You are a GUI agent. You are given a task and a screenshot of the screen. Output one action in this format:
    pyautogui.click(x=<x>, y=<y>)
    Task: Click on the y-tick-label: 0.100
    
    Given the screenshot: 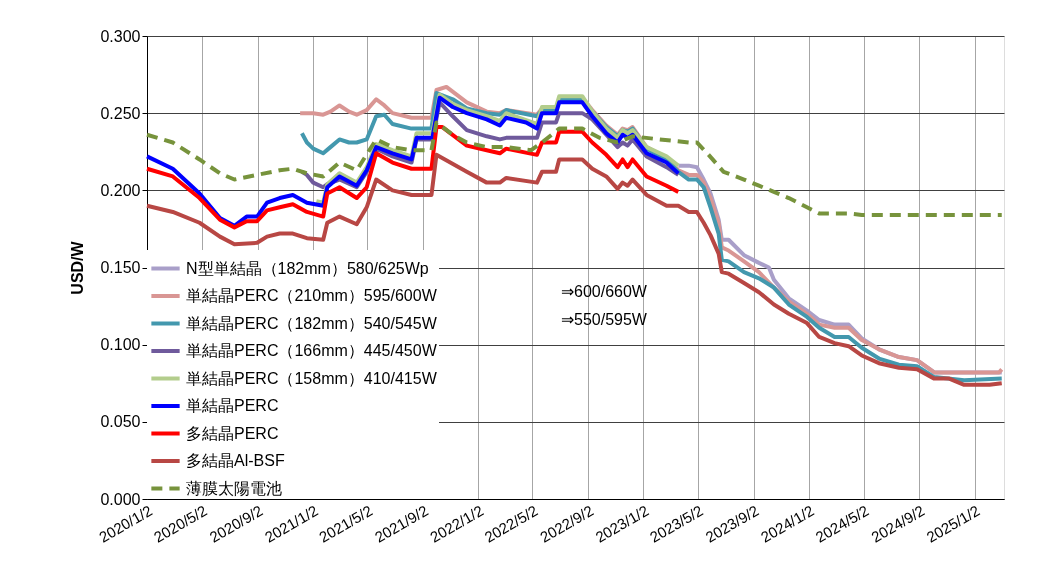 What is the action you would take?
    pyautogui.click(x=120, y=345)
    